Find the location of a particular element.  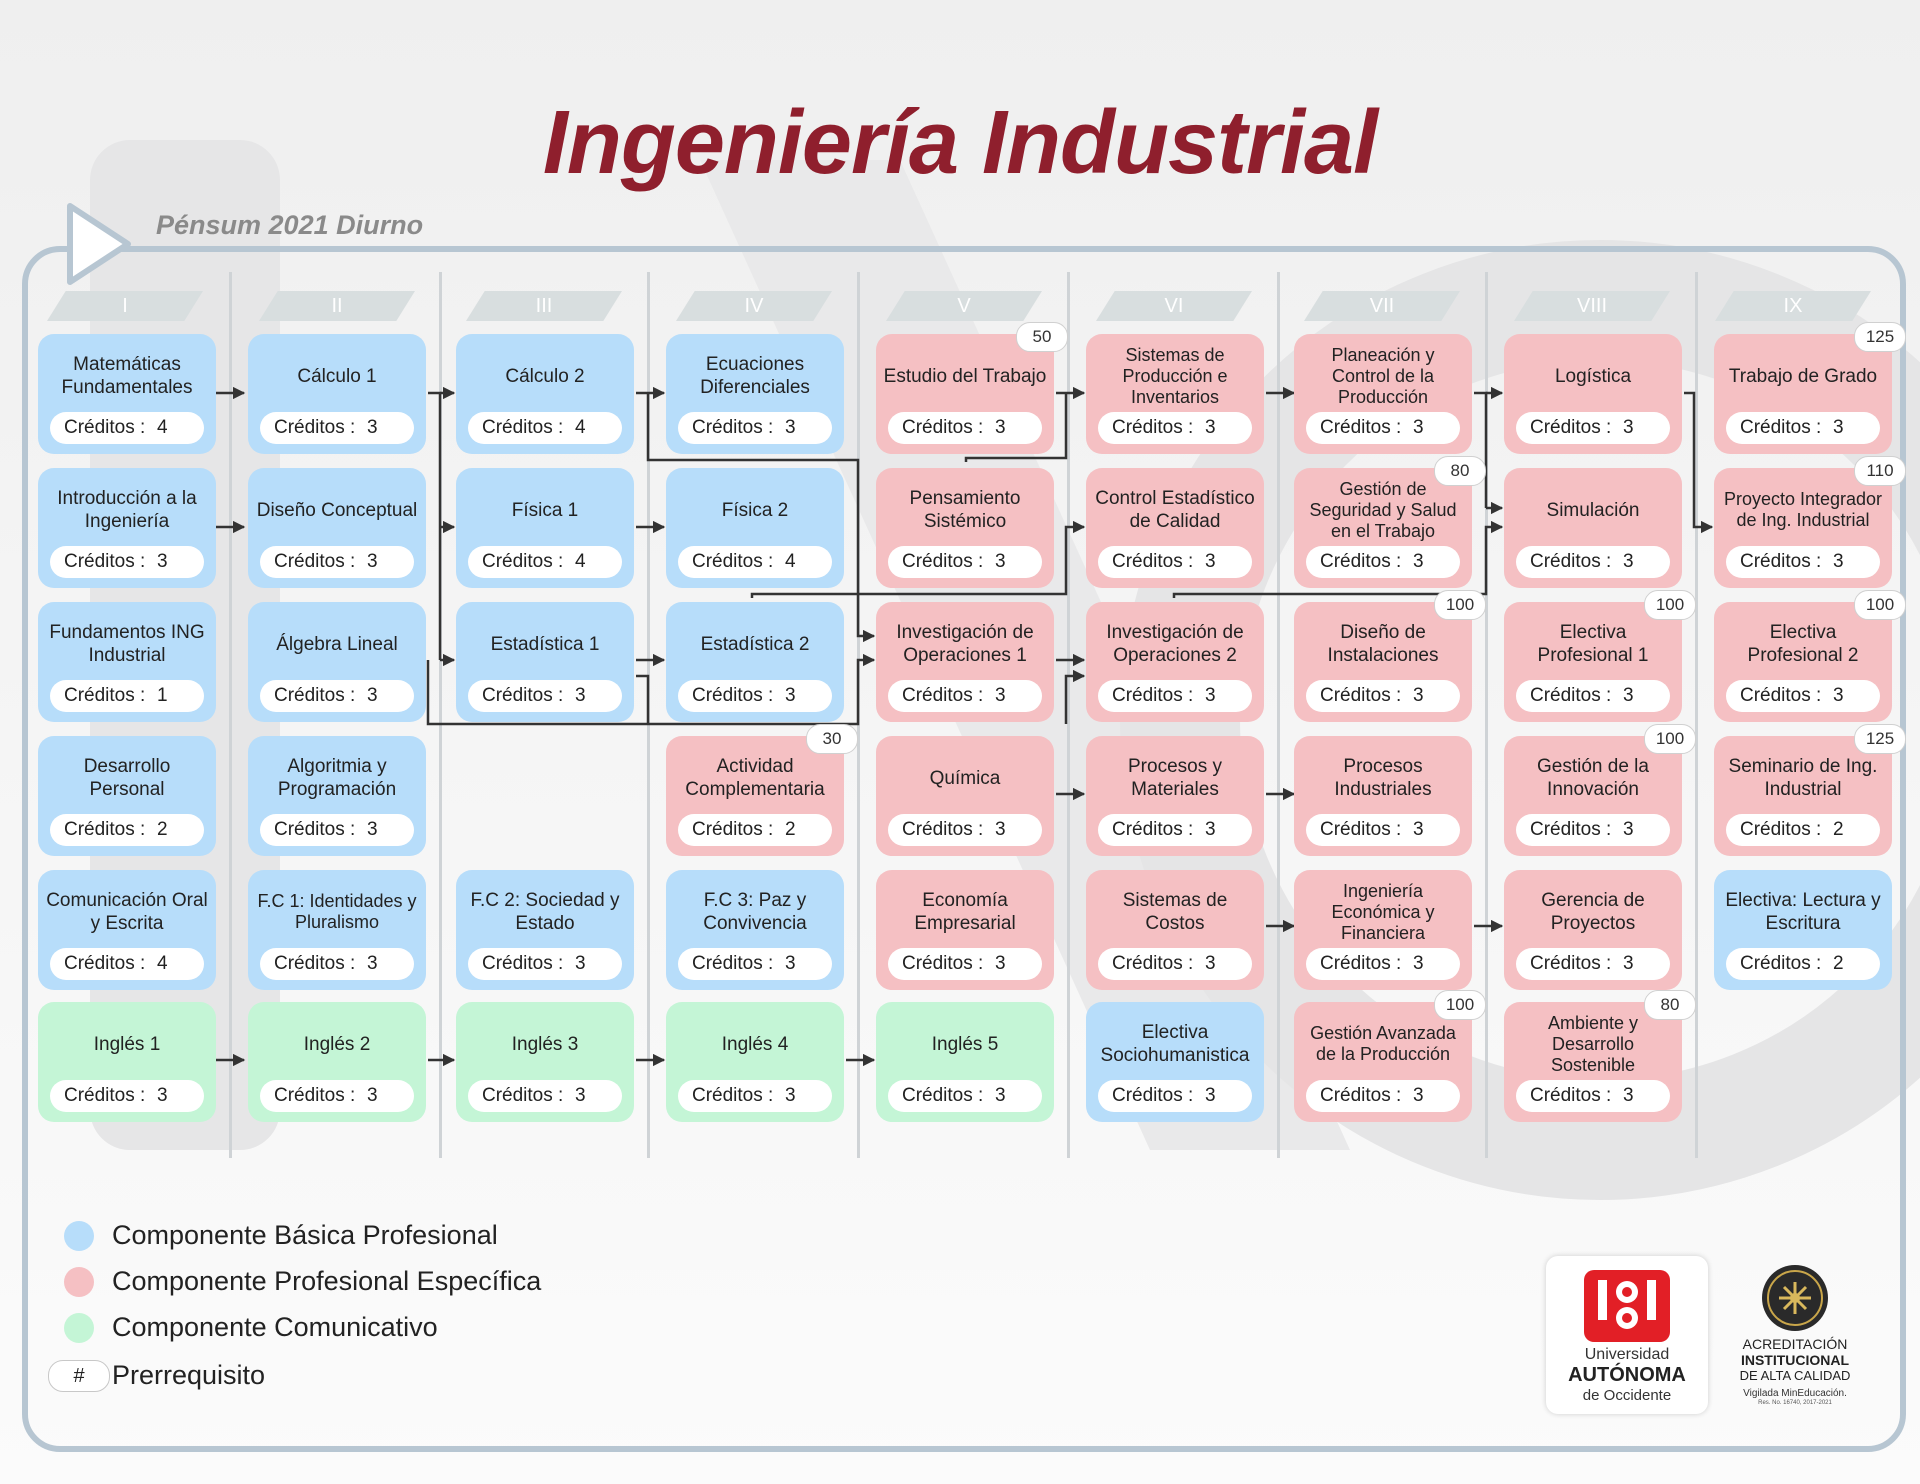

connector-calc2-invop1 is located at coordinates (761, 518).